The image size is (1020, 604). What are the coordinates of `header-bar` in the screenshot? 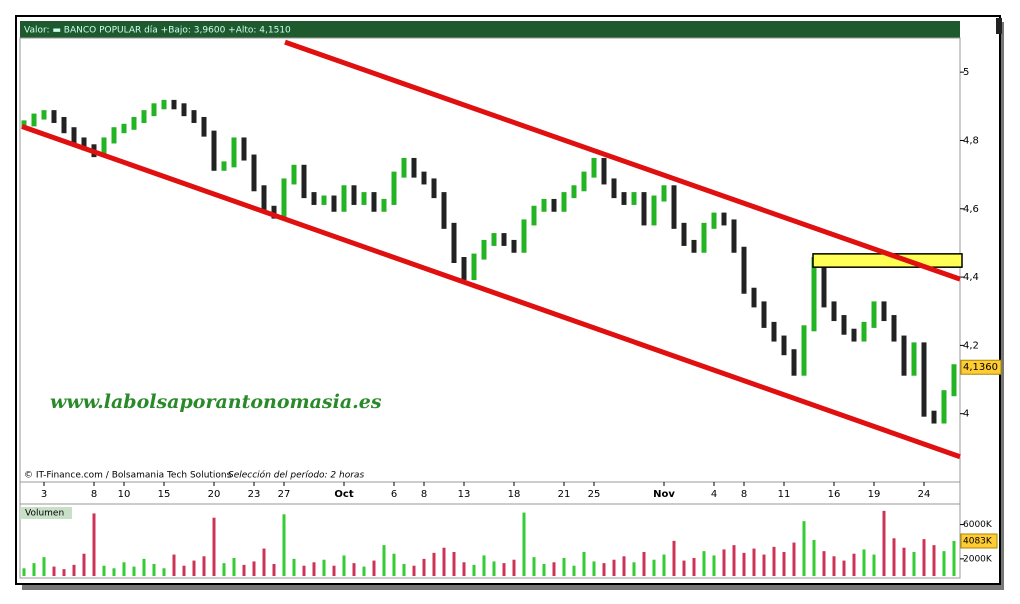 It's located at (490, 29).